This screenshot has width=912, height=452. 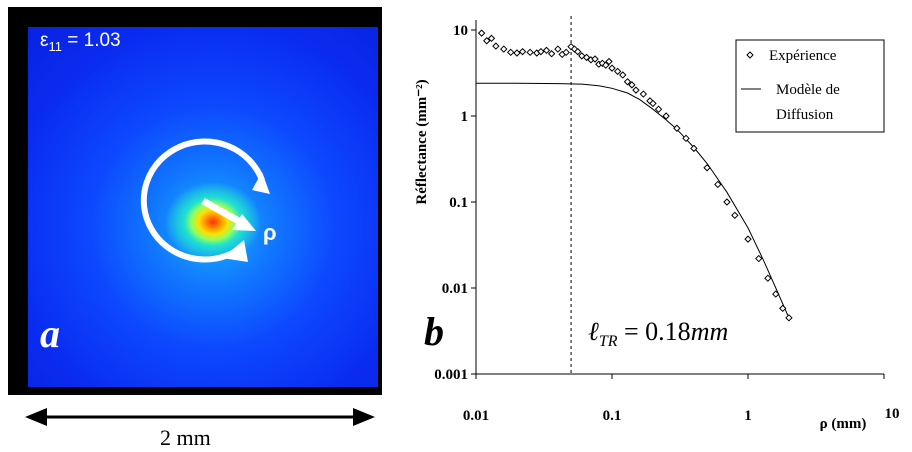 What do you see at coordinates (808, 90) in the screenshot?
I see `legend-item-diffusion-line1: Modèle de` at bounding box center [808, 90].